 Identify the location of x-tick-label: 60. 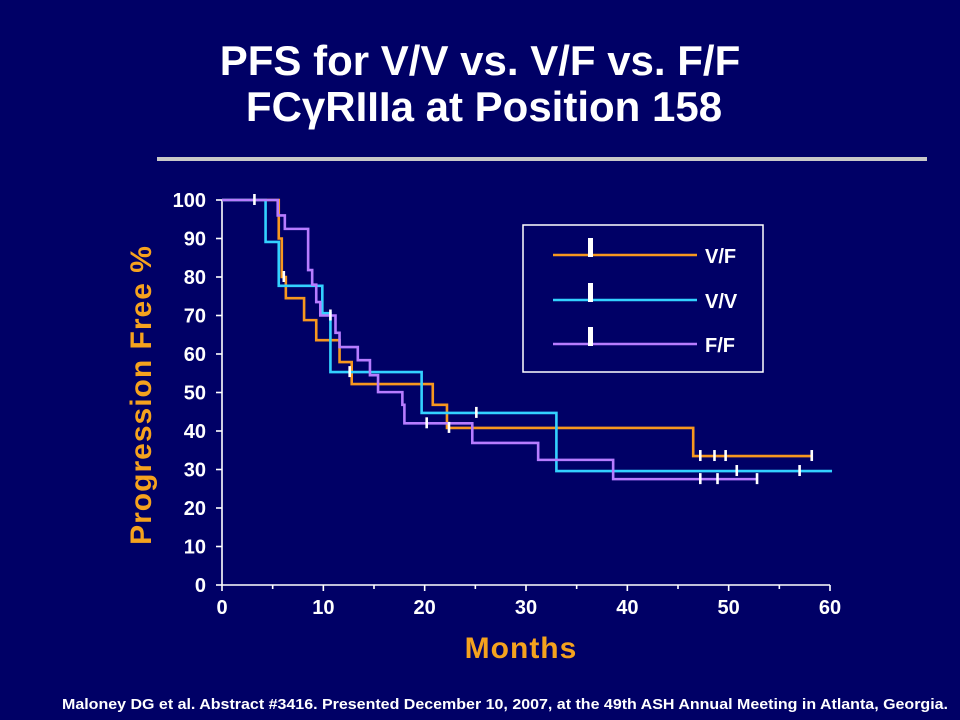
(830, 608).